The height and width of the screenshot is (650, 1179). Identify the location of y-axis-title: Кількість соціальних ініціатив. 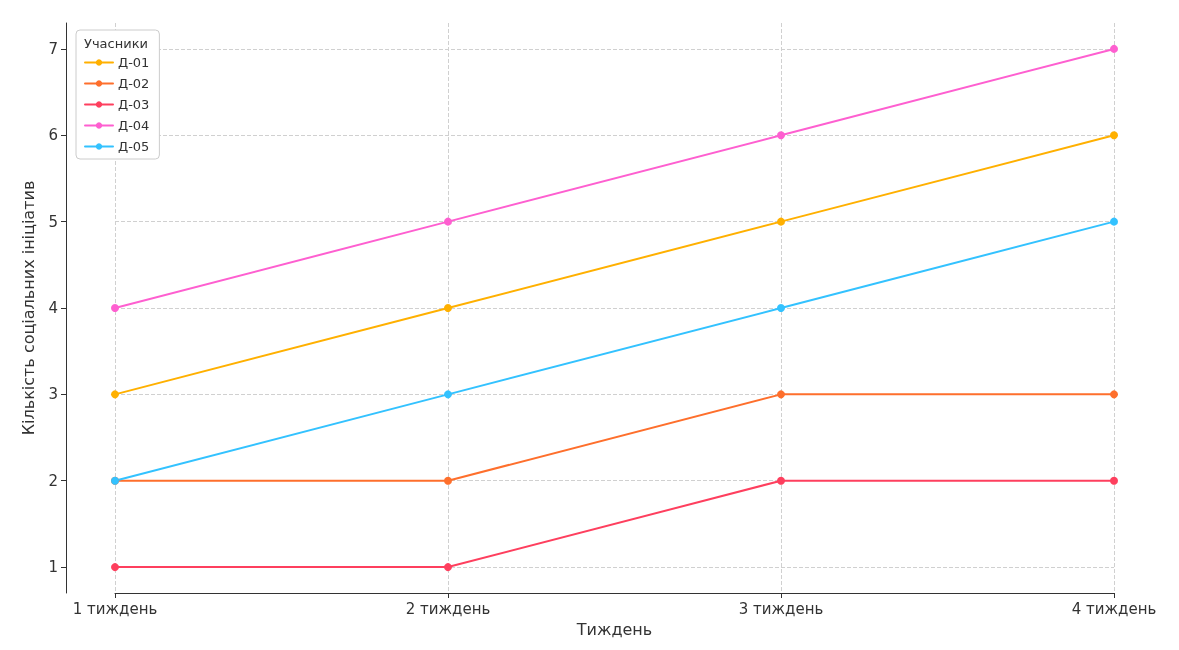
(28, 308).